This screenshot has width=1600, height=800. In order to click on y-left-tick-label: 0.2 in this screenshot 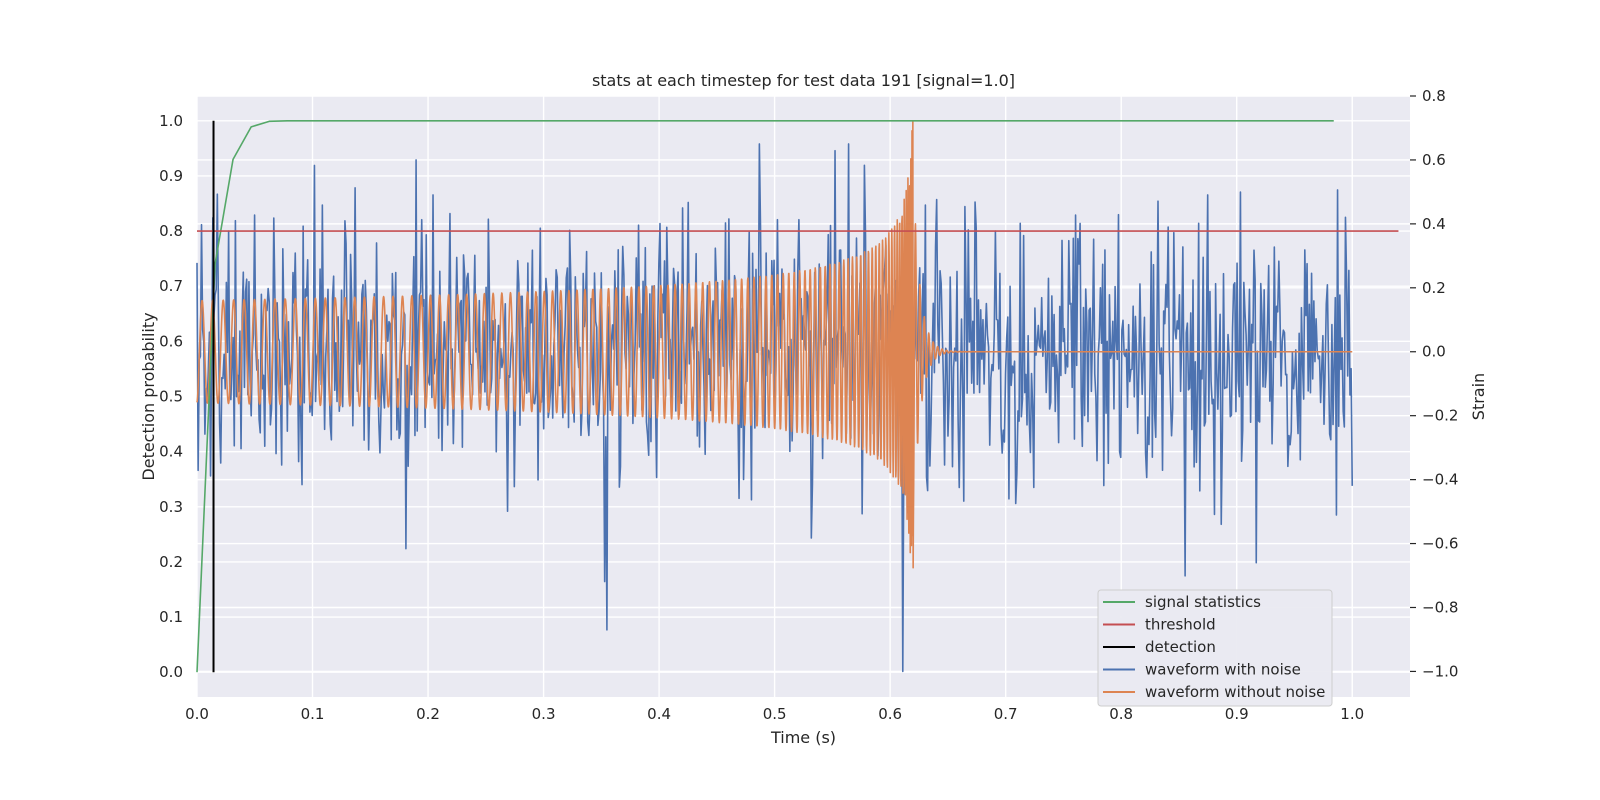, I will do `click(171, 562)`.